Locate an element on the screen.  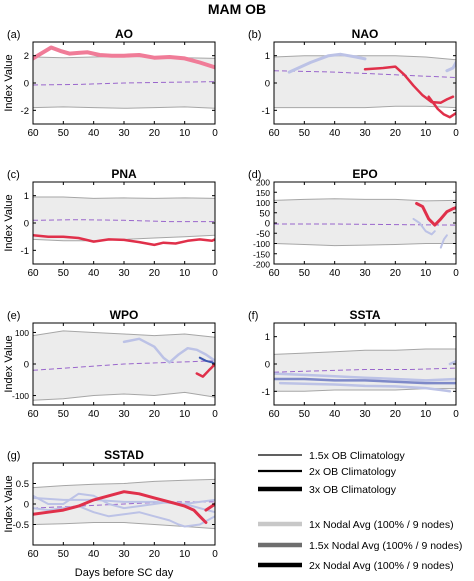
y-tick-label: 1 is located at coordinates (26, 196).